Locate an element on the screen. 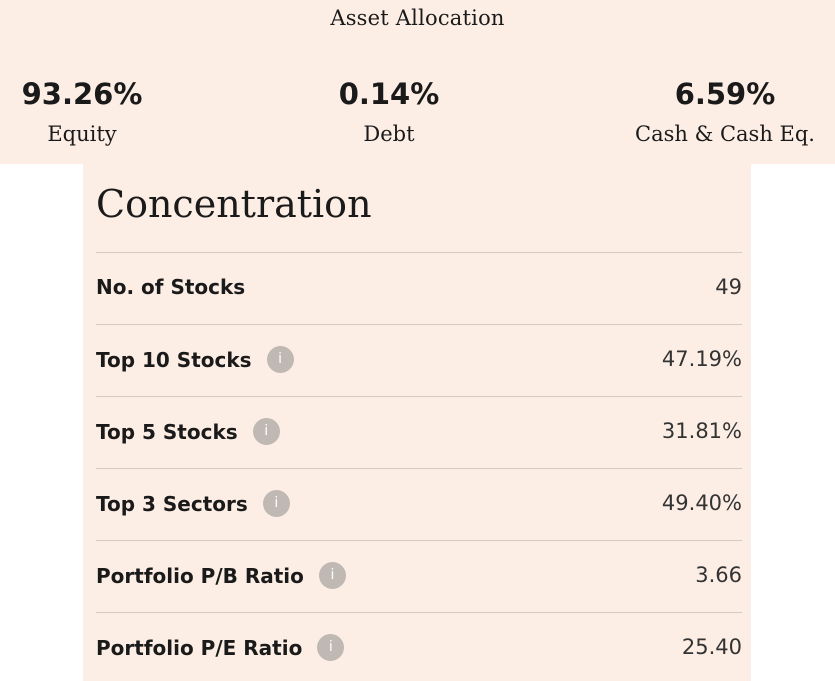  row-label-container: No. of Stocks is located at coordinates (170, 287).